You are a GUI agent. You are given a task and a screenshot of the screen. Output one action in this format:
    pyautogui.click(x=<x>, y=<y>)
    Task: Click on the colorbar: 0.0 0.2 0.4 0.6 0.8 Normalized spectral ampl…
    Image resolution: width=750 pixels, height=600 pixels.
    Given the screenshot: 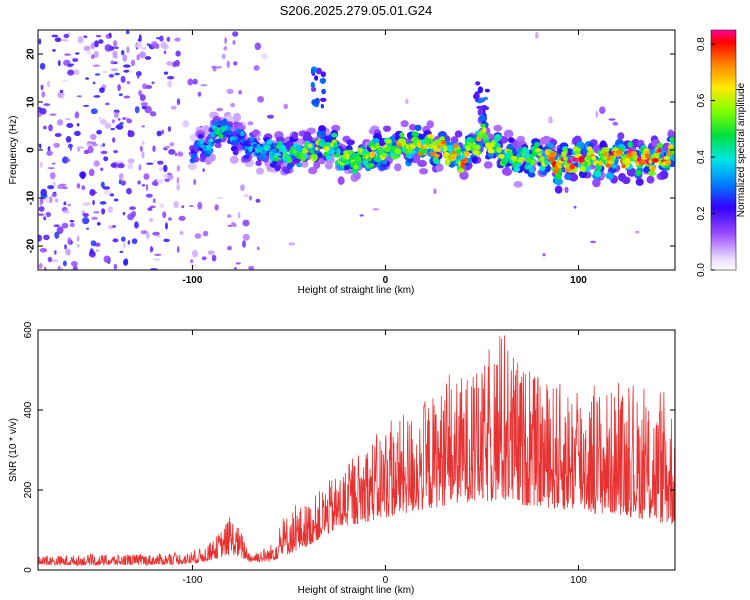 What is the action you would take?
    pyautogui.click(x=721, y=153)
    